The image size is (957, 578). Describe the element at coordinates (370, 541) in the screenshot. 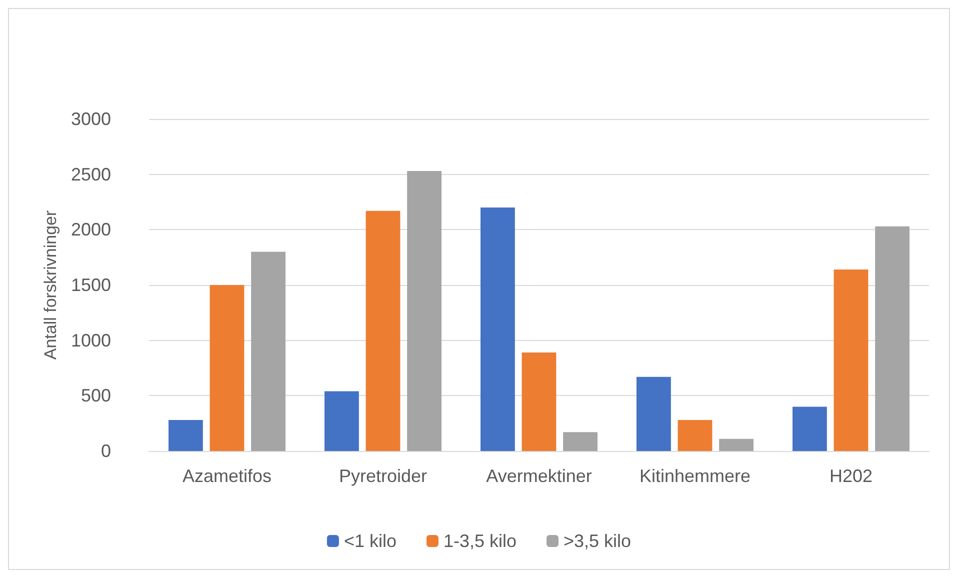

I see `legend-label: <1 kilo` at that location.